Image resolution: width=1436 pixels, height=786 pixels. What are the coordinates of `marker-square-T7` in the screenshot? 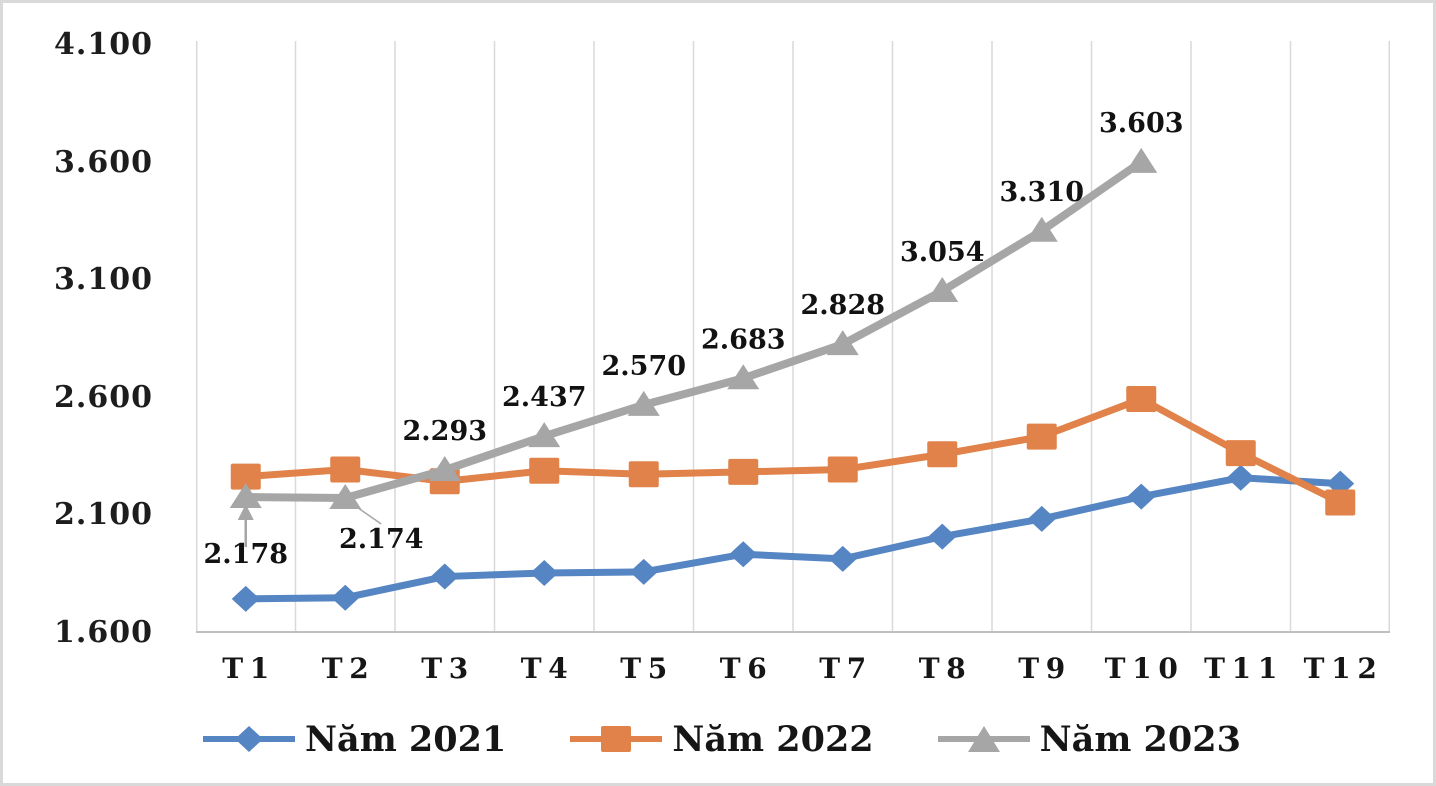 It's located at (842, 469).